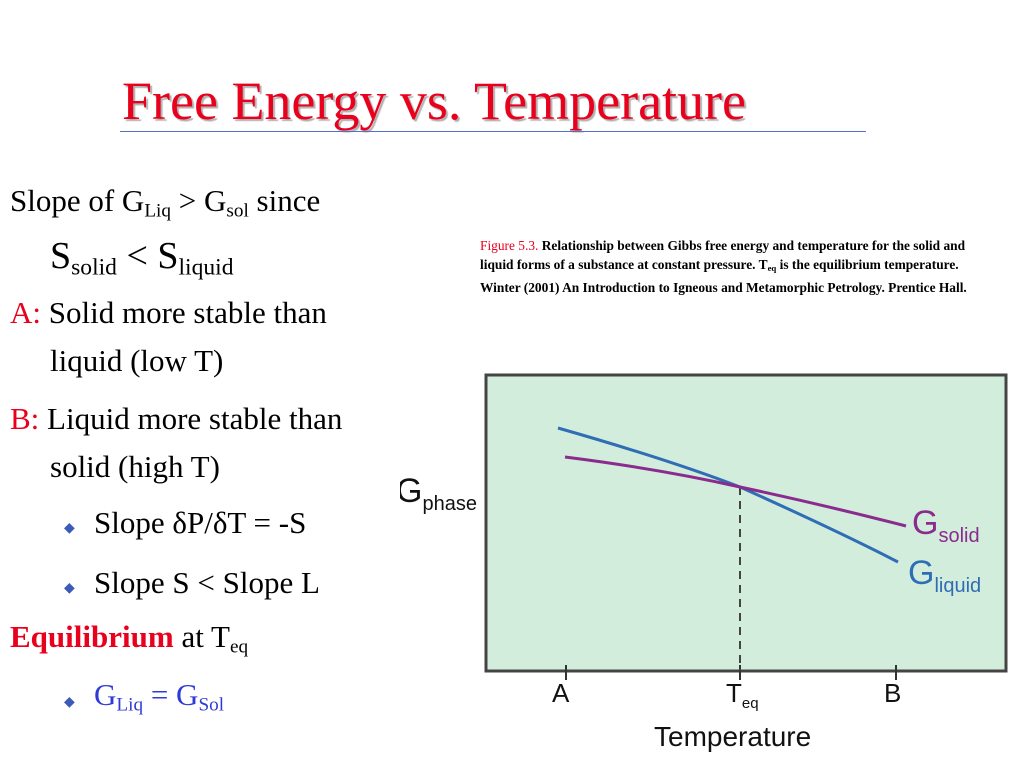 This screenshot has width=1024, height=768. Describe the element at coordinates (191, 418) in the screenshot. I see `point-b-text: Liquid more stable than` at that location.